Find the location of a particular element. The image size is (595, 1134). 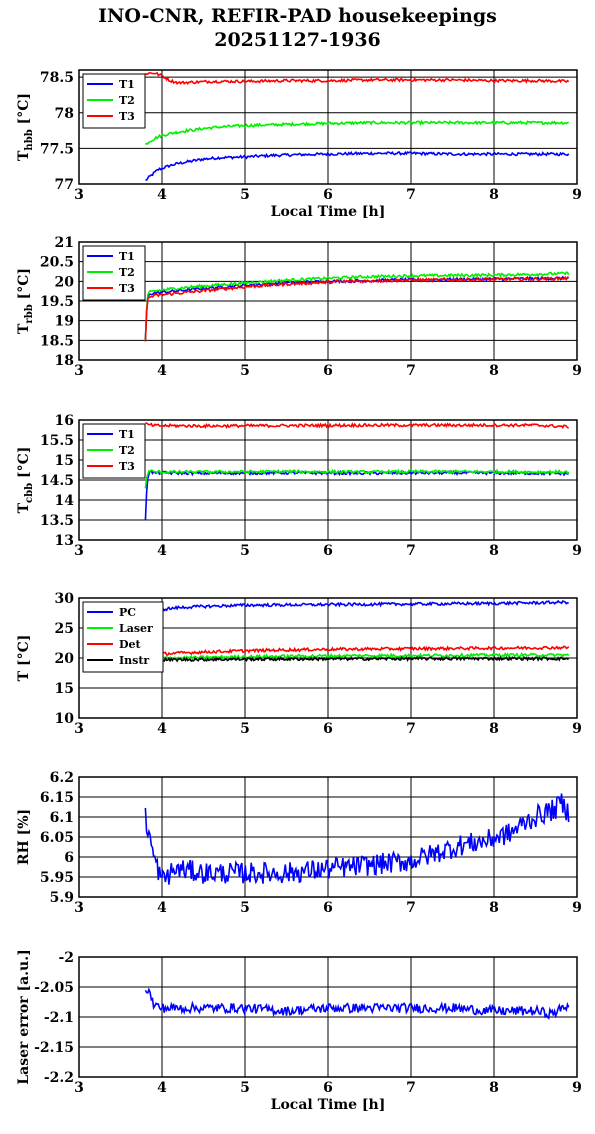

y-tick-label: 78.5 is located at coordinates (57, 78).